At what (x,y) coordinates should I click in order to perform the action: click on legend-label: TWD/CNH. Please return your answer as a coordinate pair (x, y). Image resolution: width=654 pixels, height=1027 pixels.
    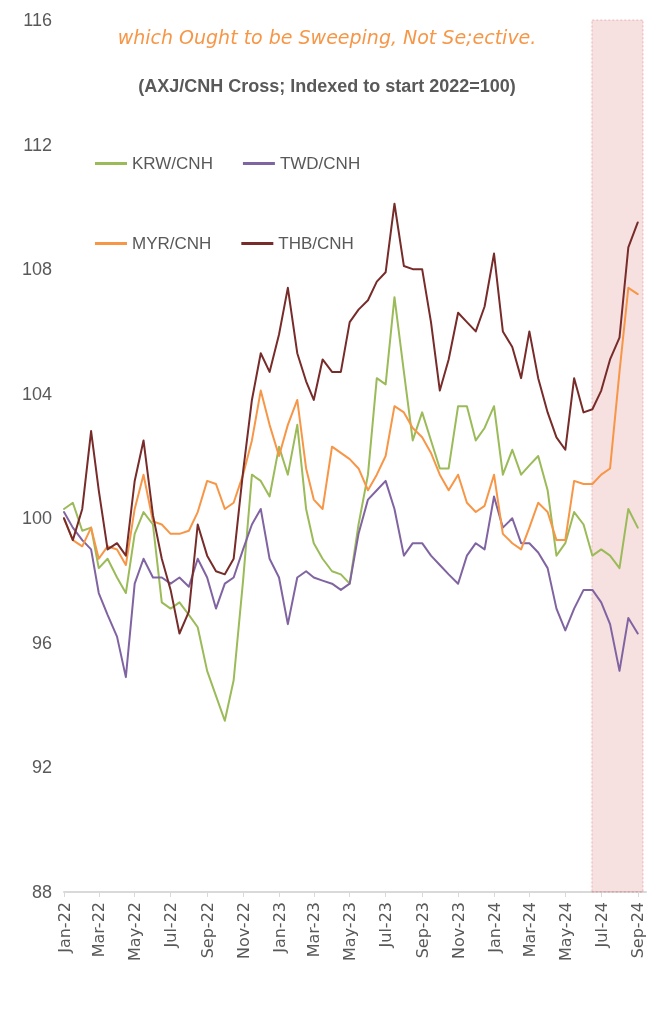
    Looking at the image, I should click on (320, 163).